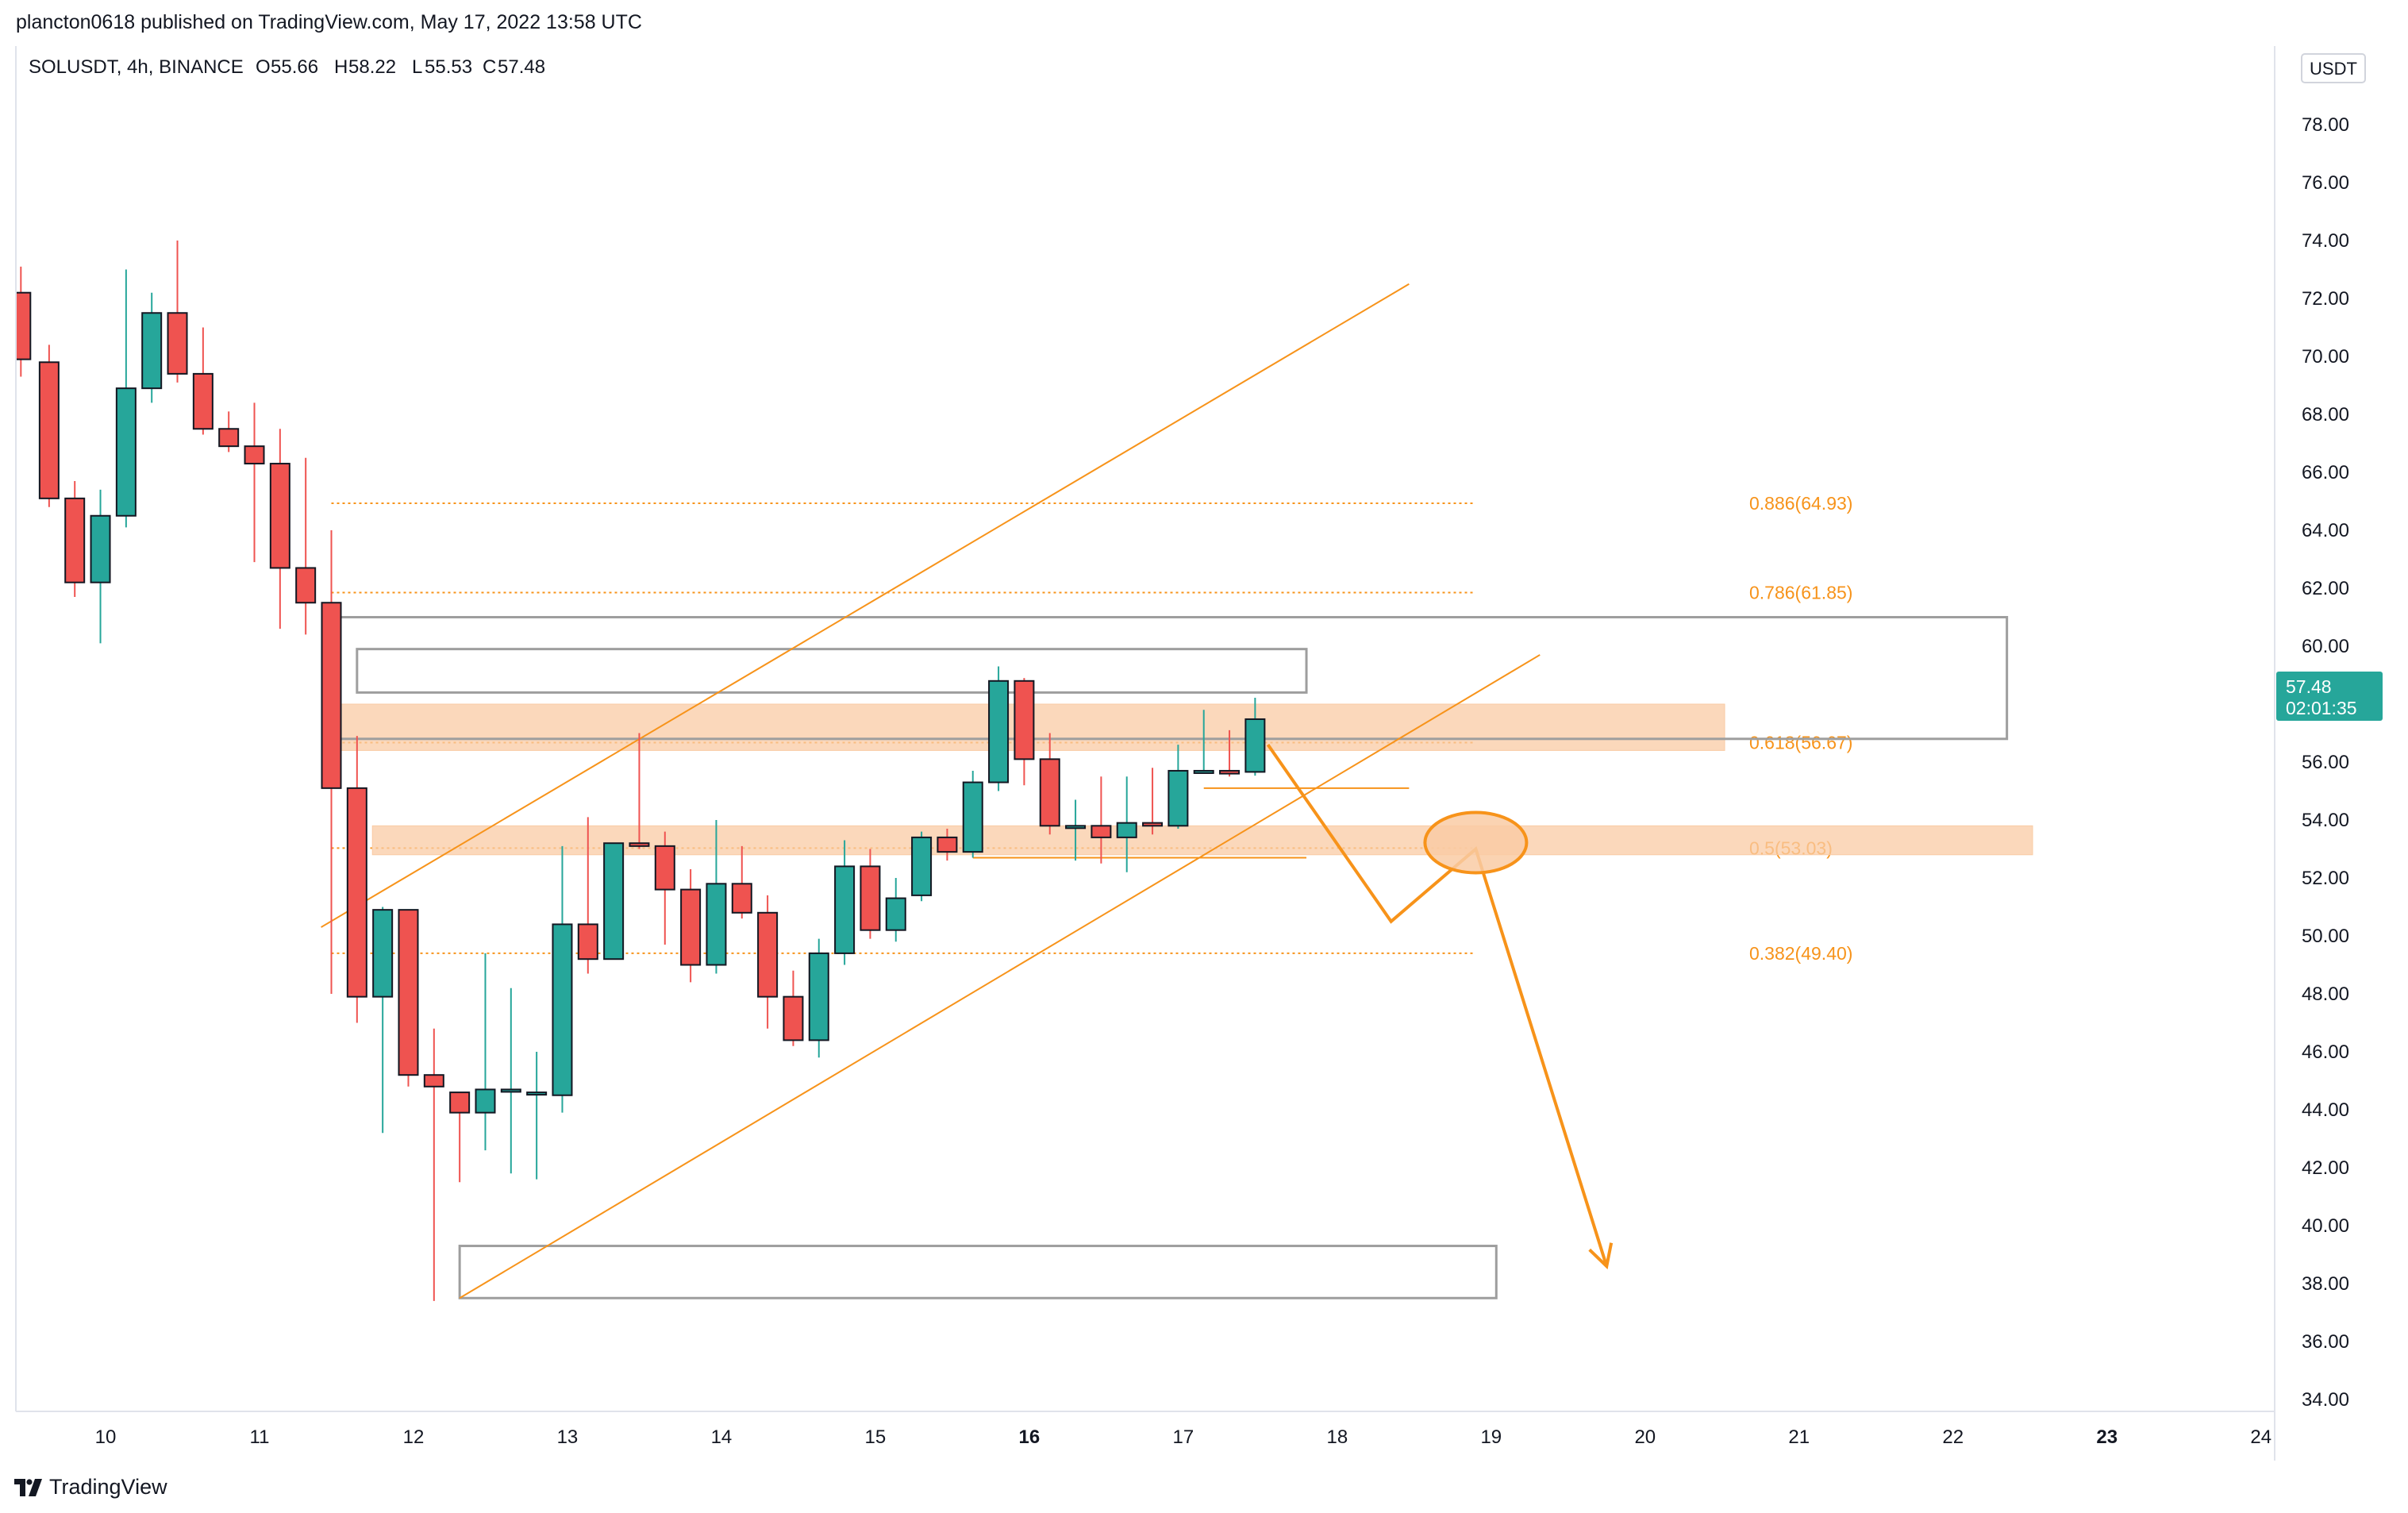 The image size is (2408, 1513). I want to click on price-tick-label: 40.00, so click(2325, 1226).